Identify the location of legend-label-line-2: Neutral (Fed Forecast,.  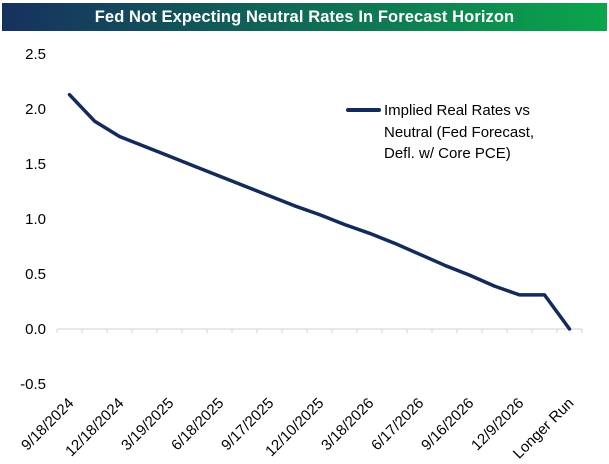
(459, 132).